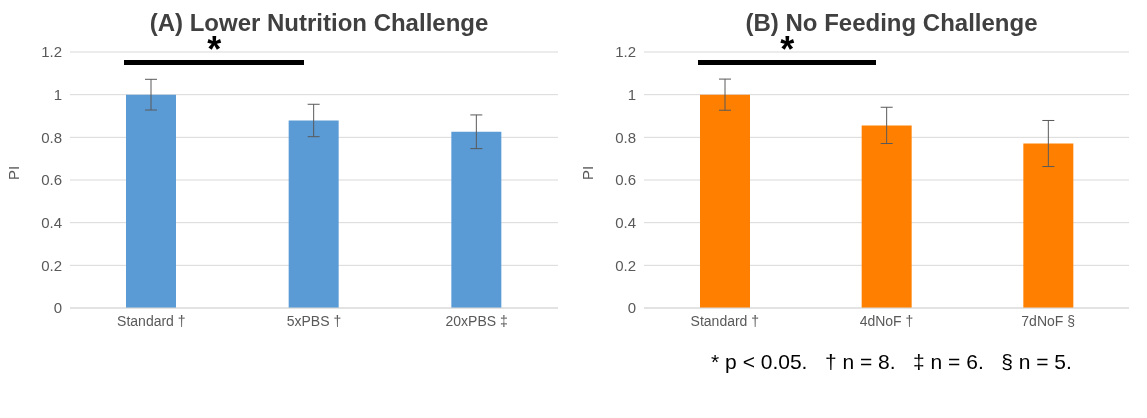 This screenshot has height=418, width=1147. I want to click on x-tick-label: 5xPBS †, so click(314, 320).